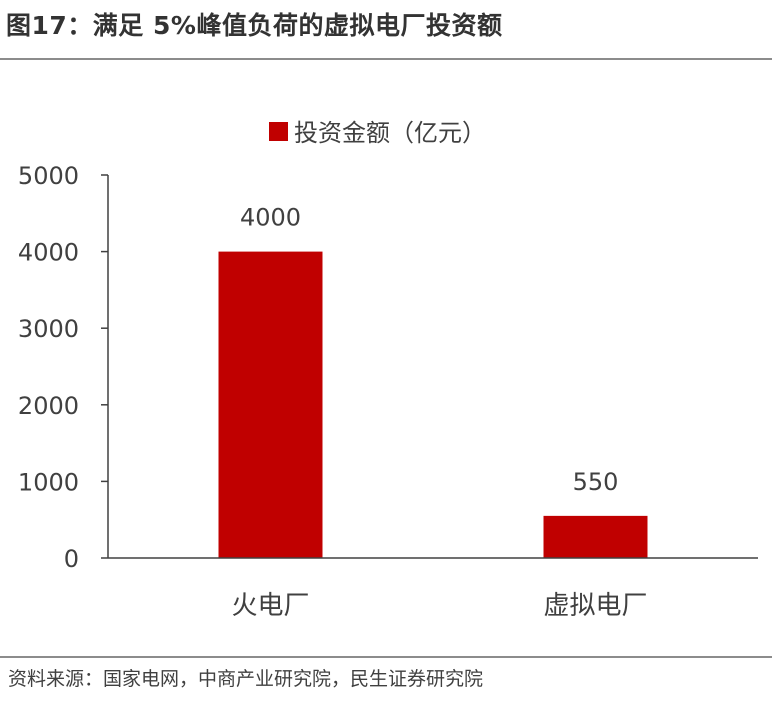 The height and width of the screenshot is (707, 772). Describe the element at coordinates (270, 218) in the screenshot. I see `data-label: 4000` at that location.